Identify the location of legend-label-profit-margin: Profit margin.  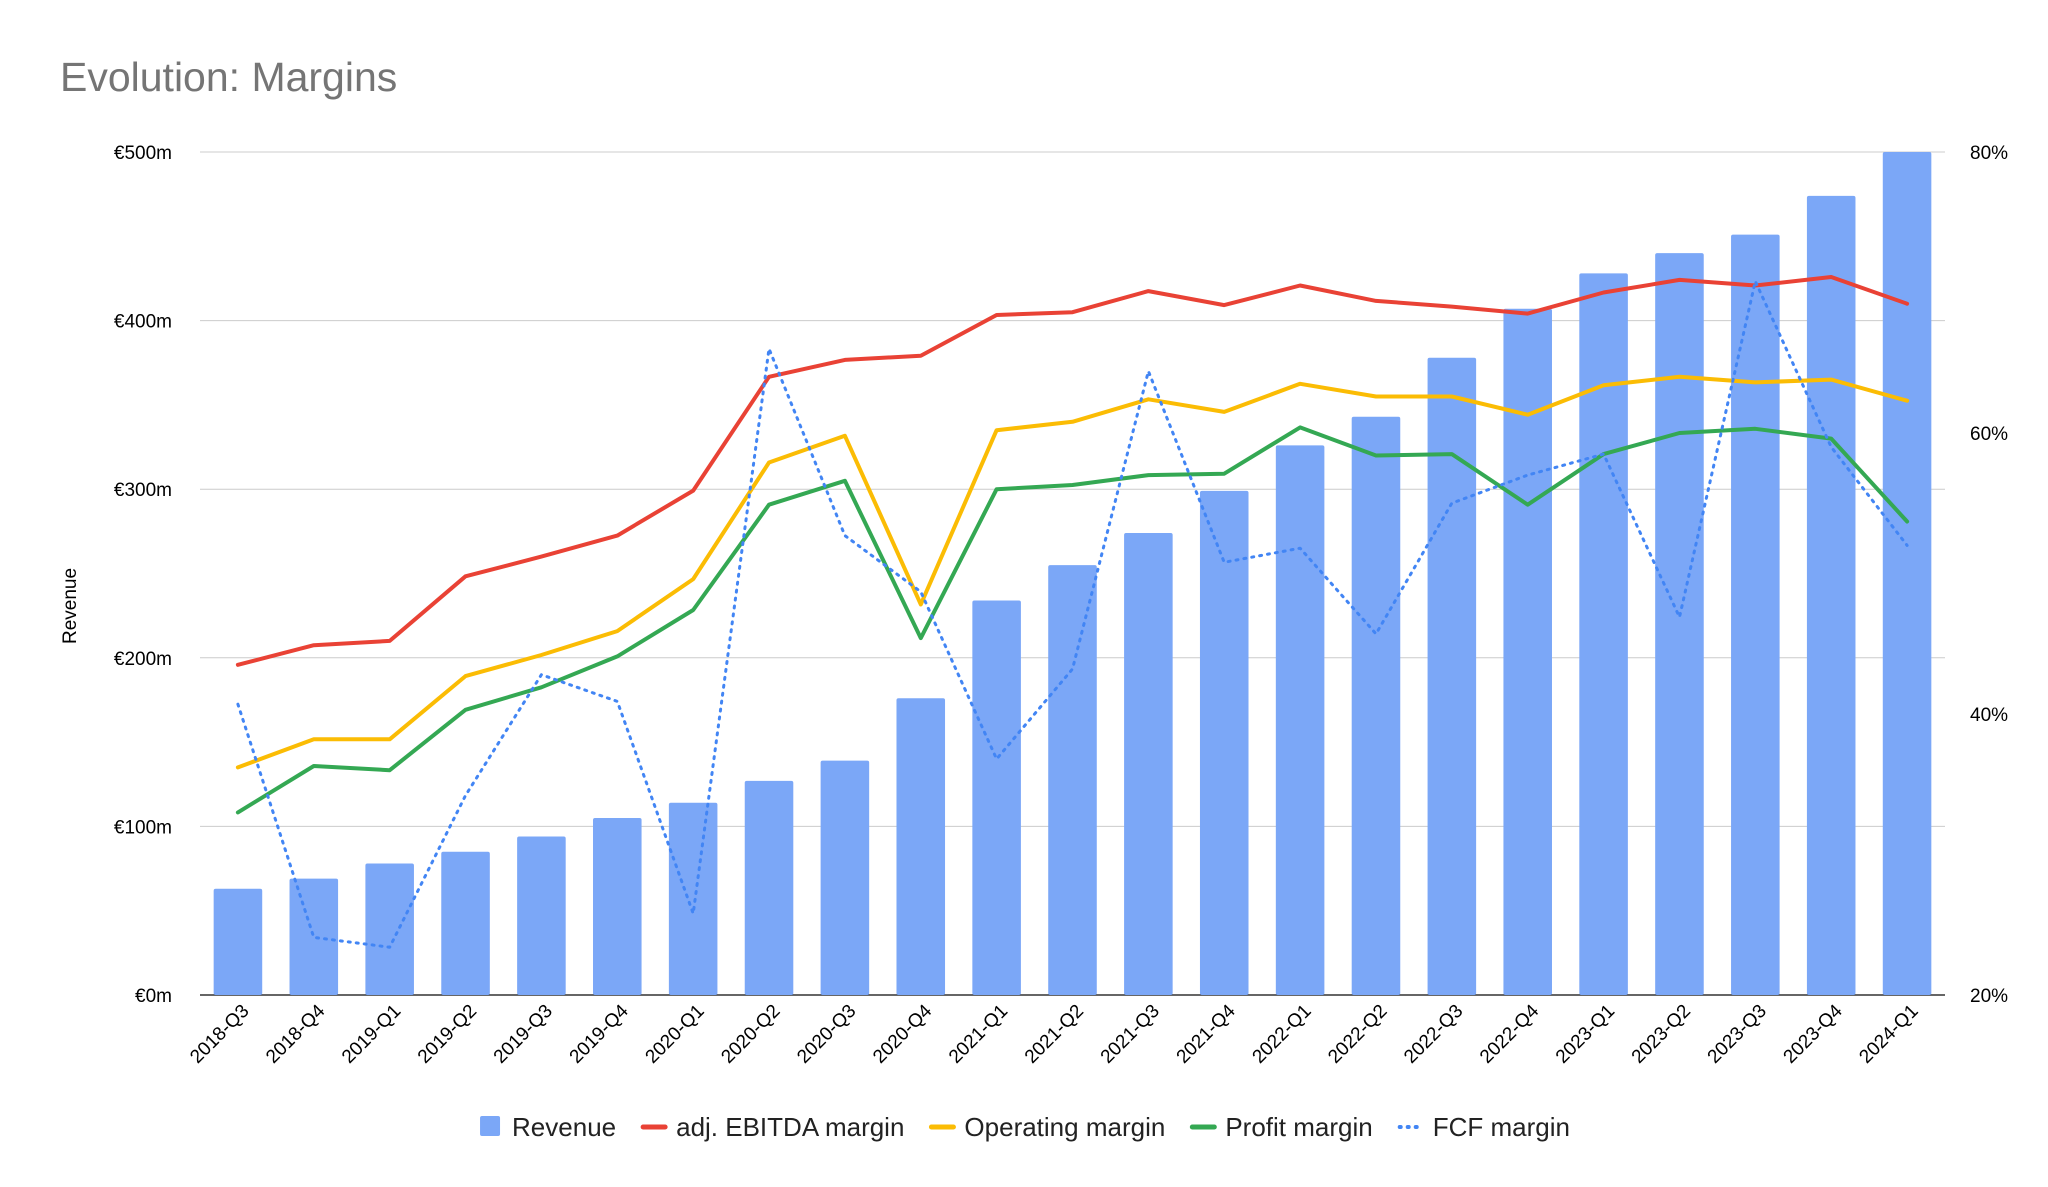
(1298, 1127).